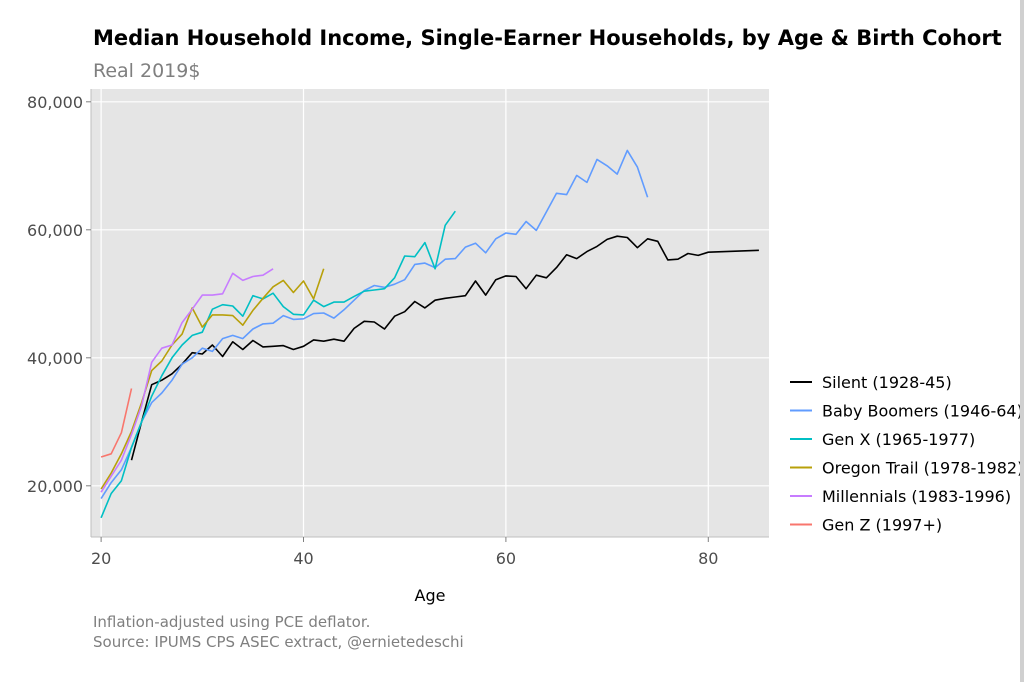 This screenshot has width=1024, height=682. I want to click on y-tick-label: 20,000, so click(55, 486).